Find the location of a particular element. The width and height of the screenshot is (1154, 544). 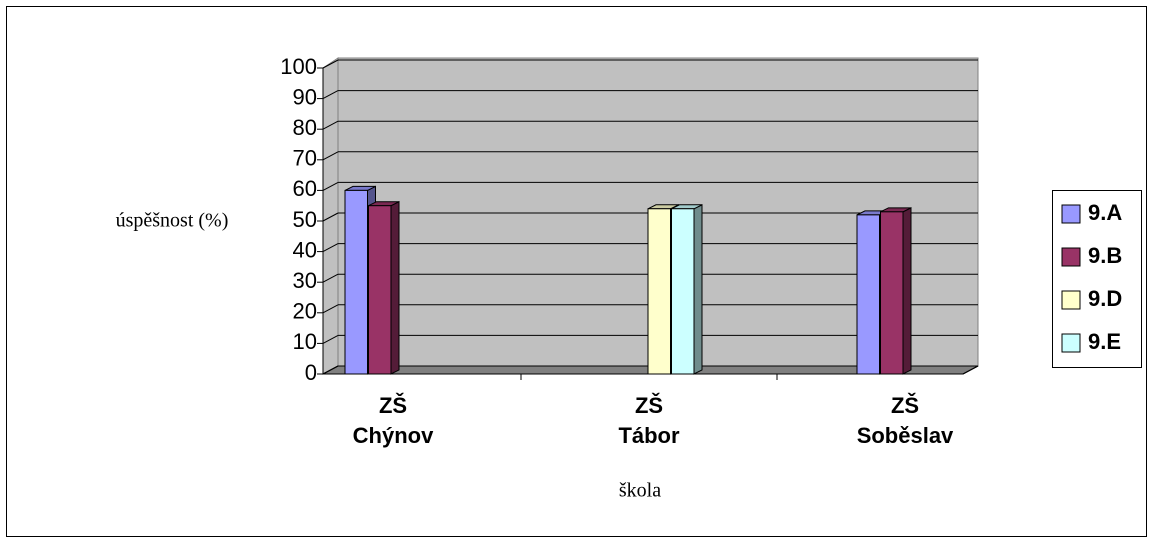

y-tick-label: 60 is located at coordinates (305, 188).